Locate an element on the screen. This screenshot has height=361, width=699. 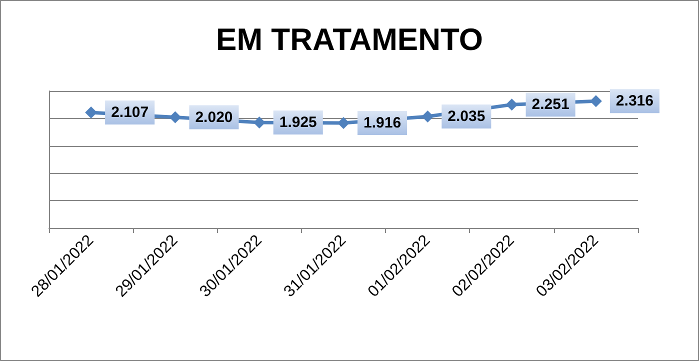
data-label: 2.020 is located at coordinates (214, 117).